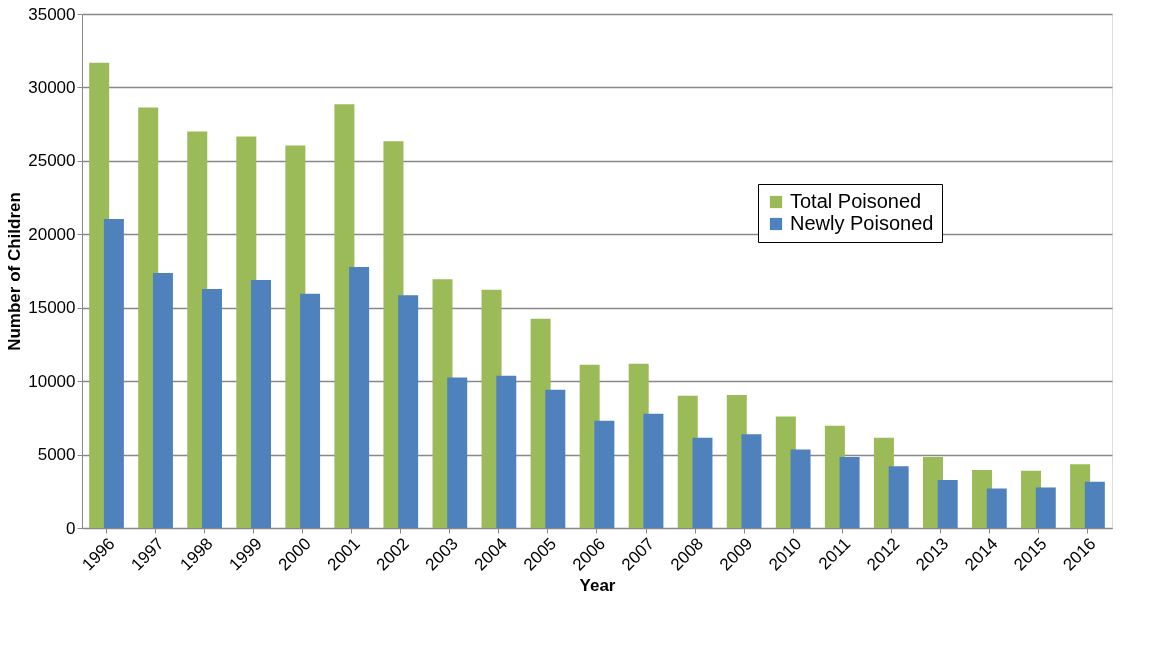 The image size is (1172, 649). Describe the element at coordinates (52, 308) in the screenshot. I see `y-tick-label: 15000` at that location.